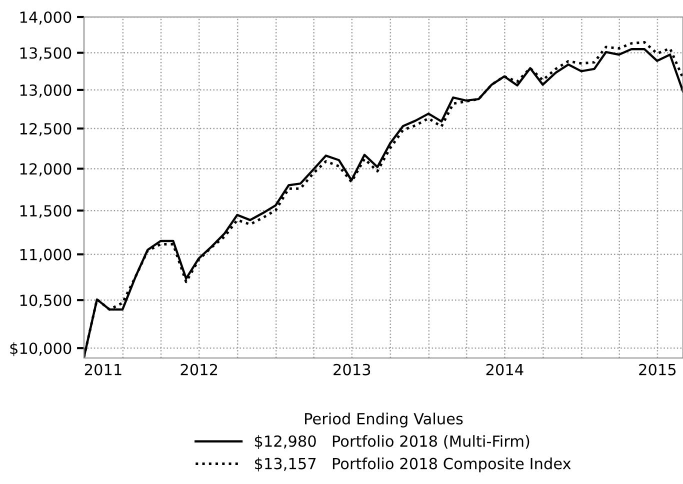  What do you see at coordinates (505, 370) in the screenshot?
I see `x-tick-label: 2014` at bounding box center [505, 370].